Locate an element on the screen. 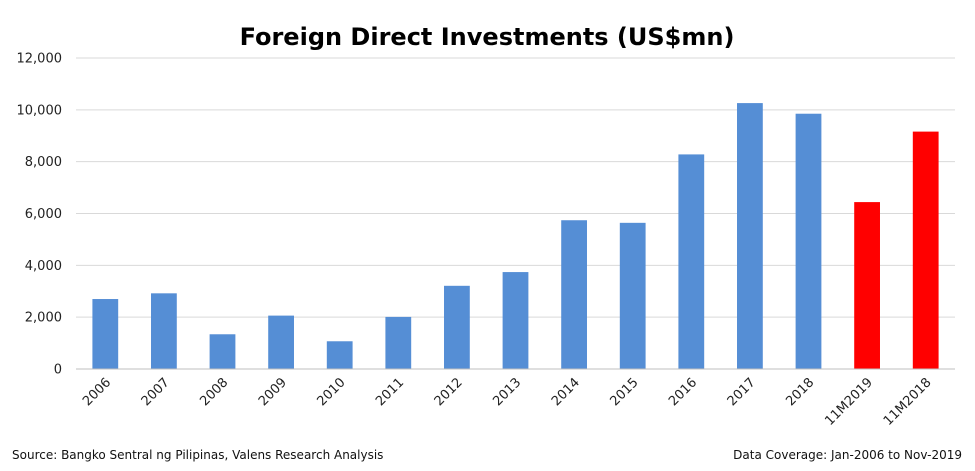 This screenshot has height=471, width=975. x-tick-label: 11M2018 is located at coordinates (908, 402).